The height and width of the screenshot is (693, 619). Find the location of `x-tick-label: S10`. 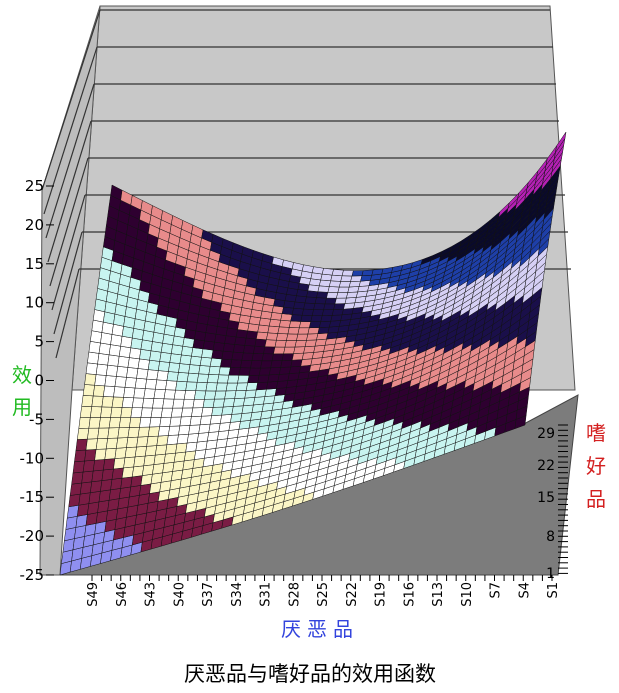

x-tick-label: S10 is located at coordinates (467, 594).